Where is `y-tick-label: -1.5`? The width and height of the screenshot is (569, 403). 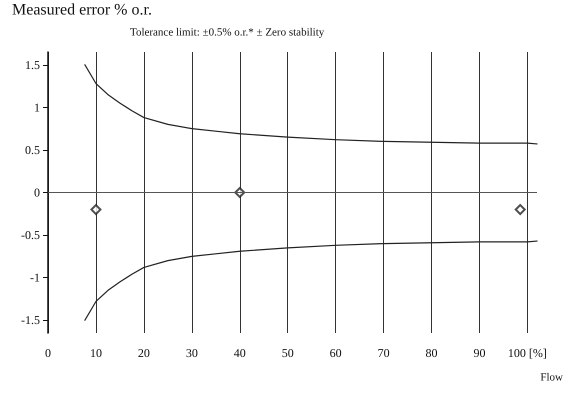 y-tick-label: -1.5 is located at coordinates (30, 320).